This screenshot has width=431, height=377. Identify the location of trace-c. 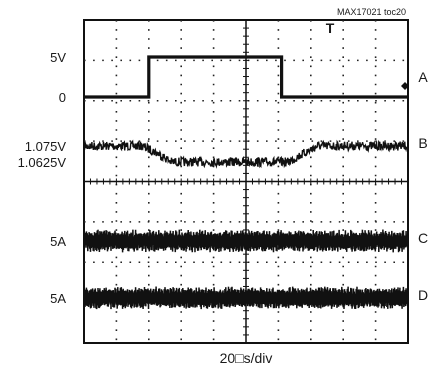
(246, 241).